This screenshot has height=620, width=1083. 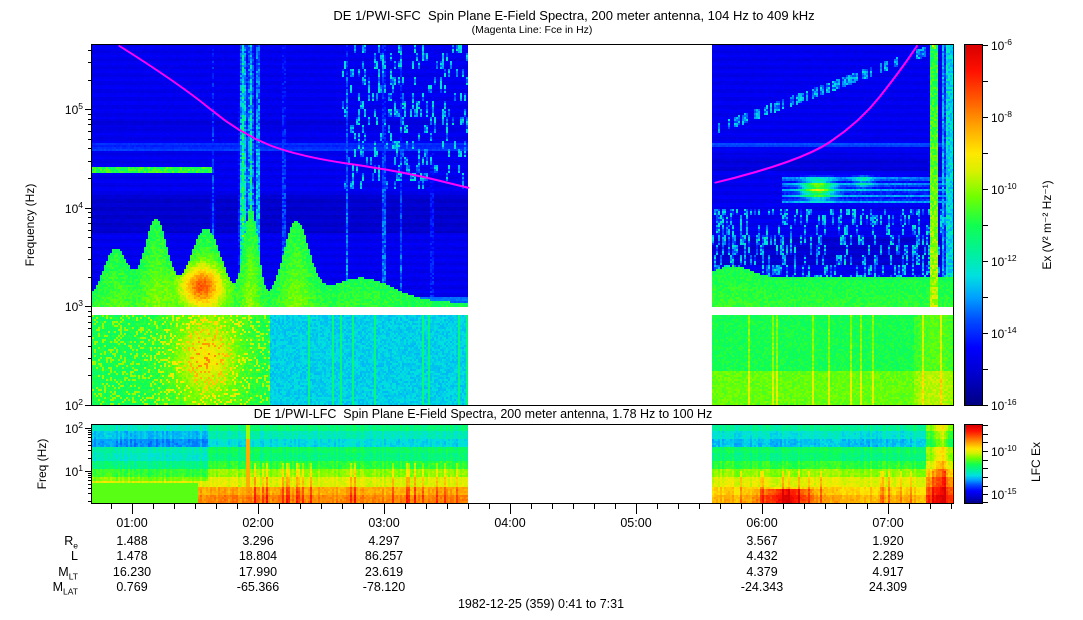 What do you see at coordinates (973, 225) in the screenshot?
I see `sfc-colorbar` at bounding box center [973, 225].